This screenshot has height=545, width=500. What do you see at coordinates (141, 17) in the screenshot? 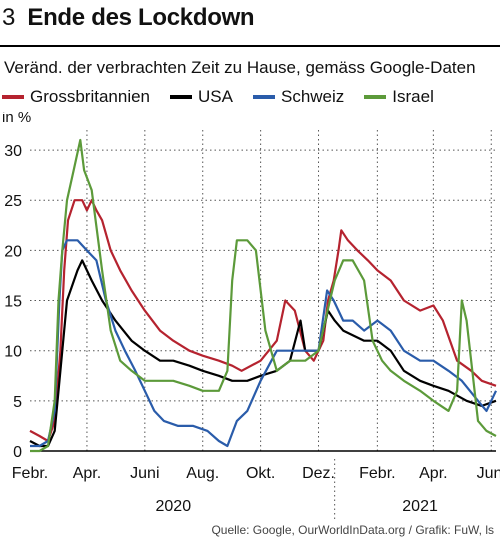
I see `chart-title: Ende des Lockdown` at bounding box center [141, 17].